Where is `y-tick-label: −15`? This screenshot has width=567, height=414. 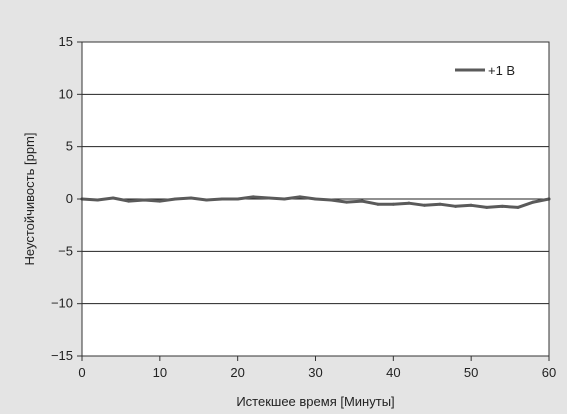 y-tick-label: −15 is located at coordinates (62, 355).